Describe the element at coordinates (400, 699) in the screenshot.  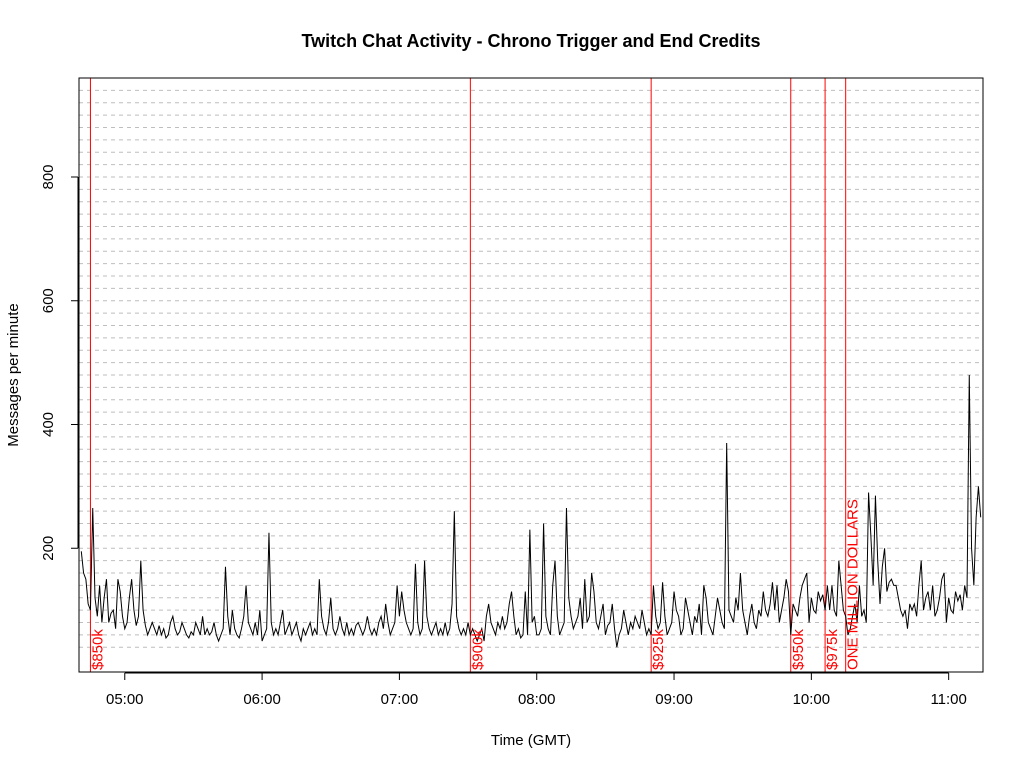
I see `x-tick-label: 07:00` at that location.